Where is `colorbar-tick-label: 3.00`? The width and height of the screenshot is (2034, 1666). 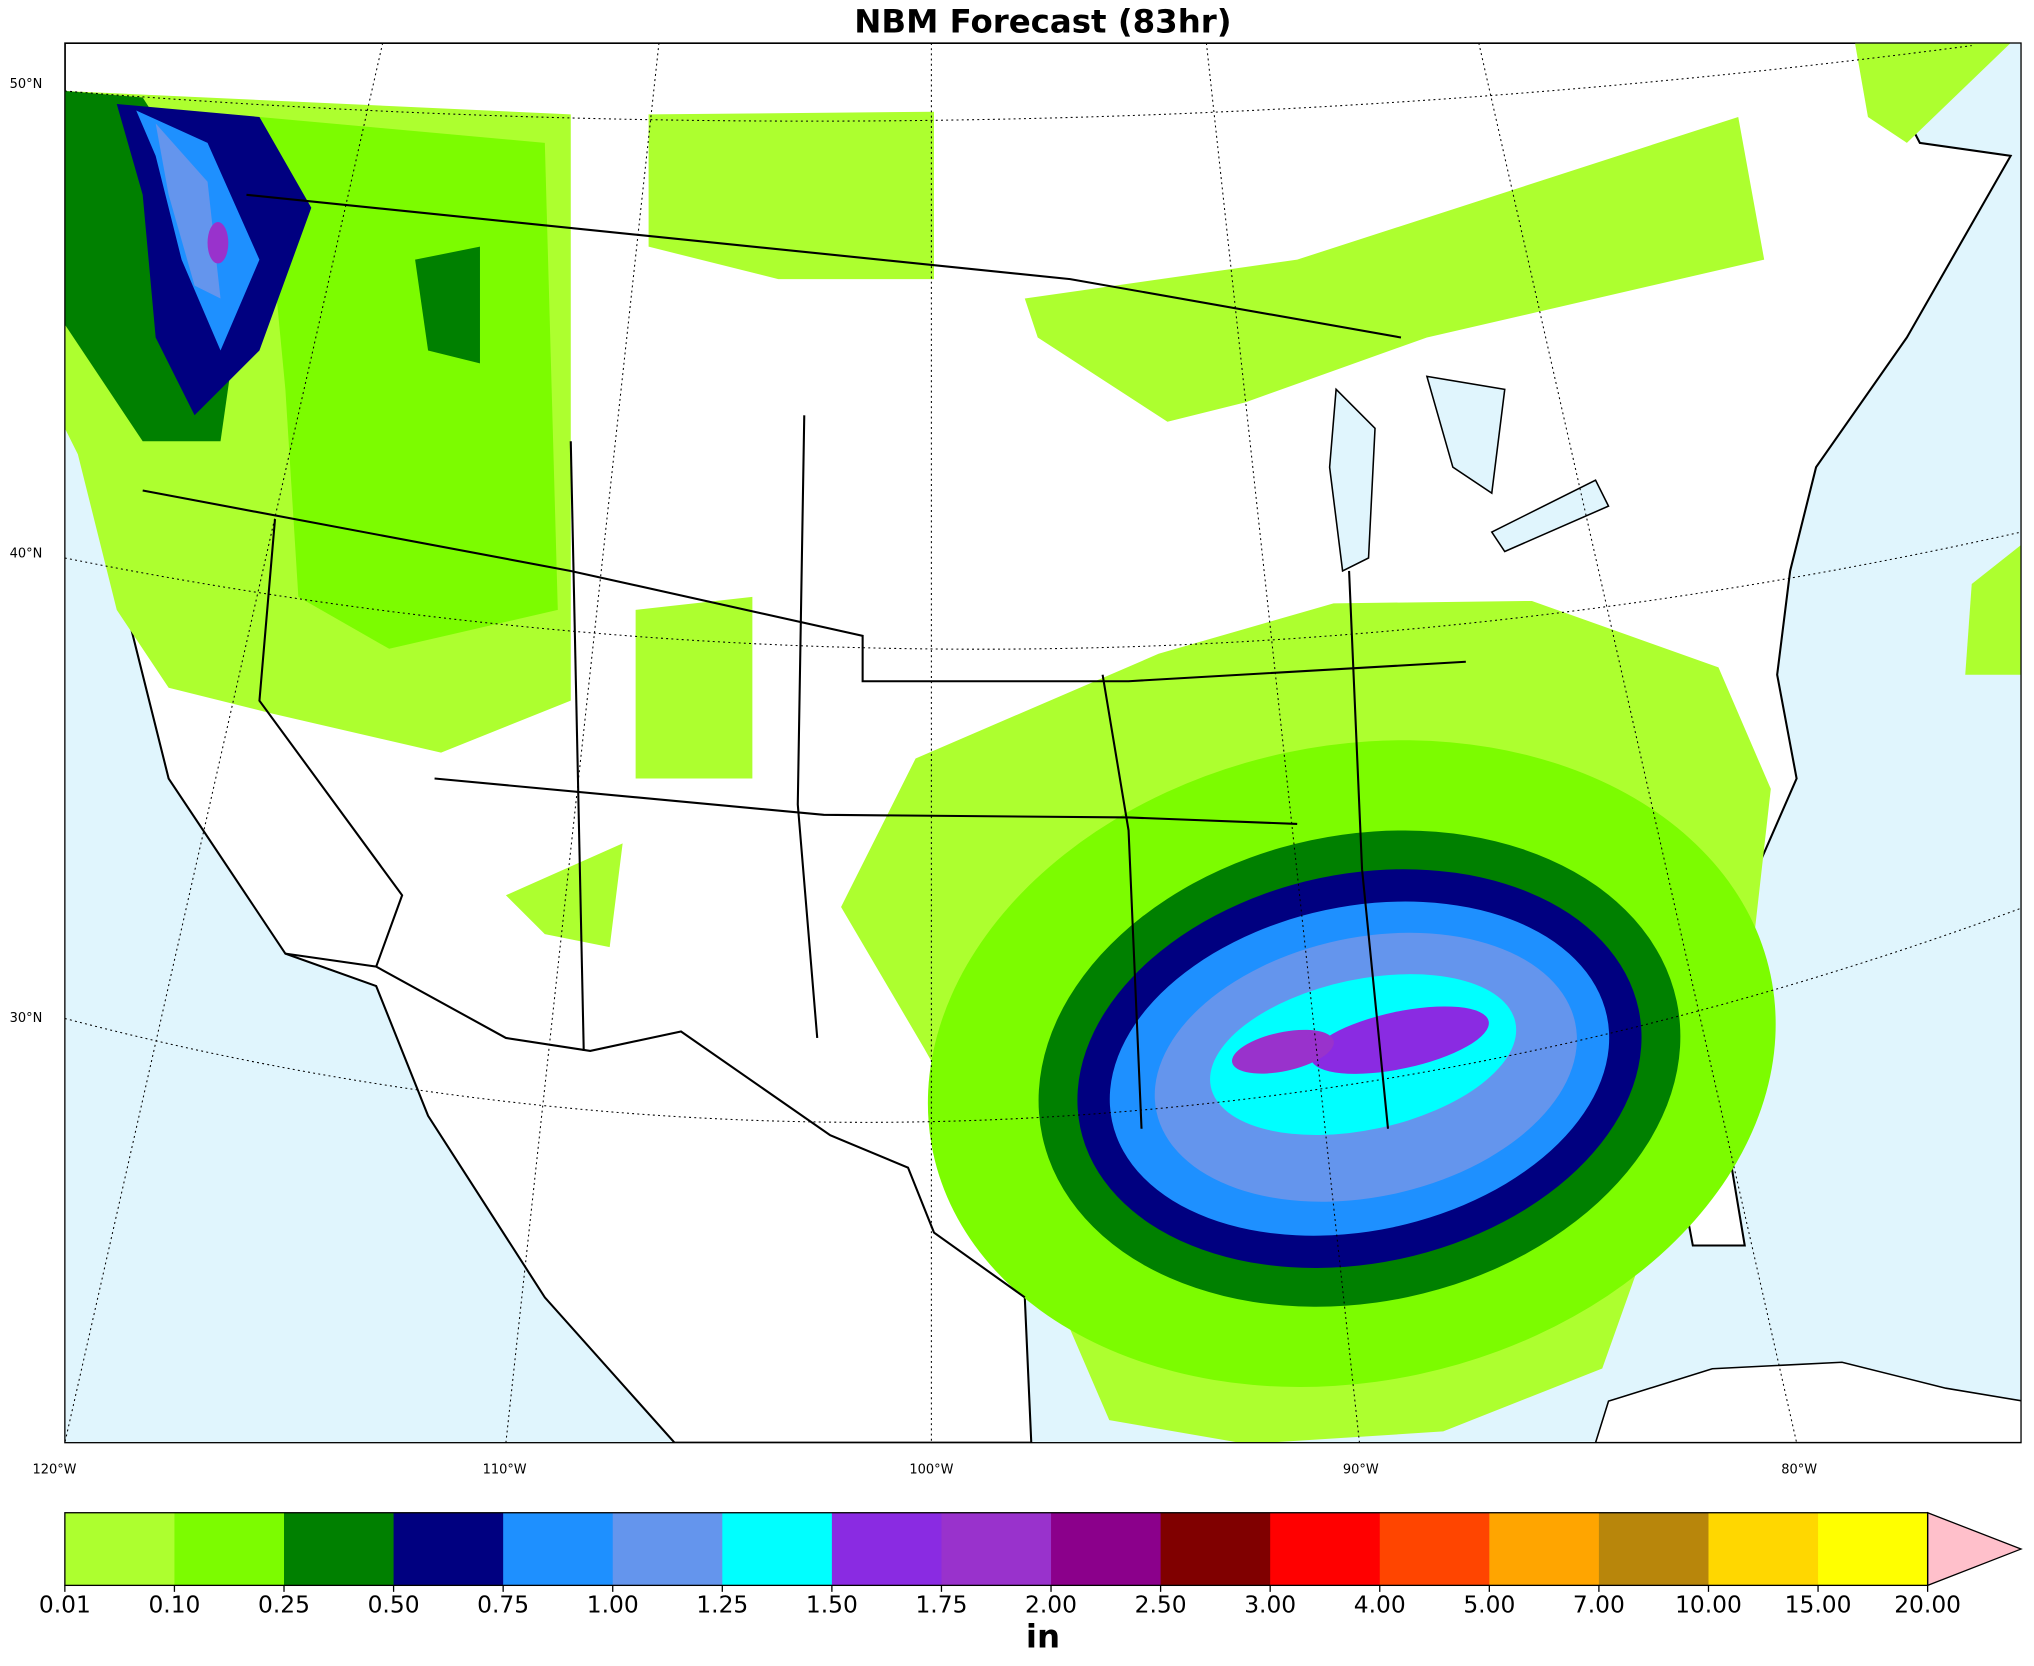
colorbar-tick-label: 3.00 is located at coordinates (1270, 1605).